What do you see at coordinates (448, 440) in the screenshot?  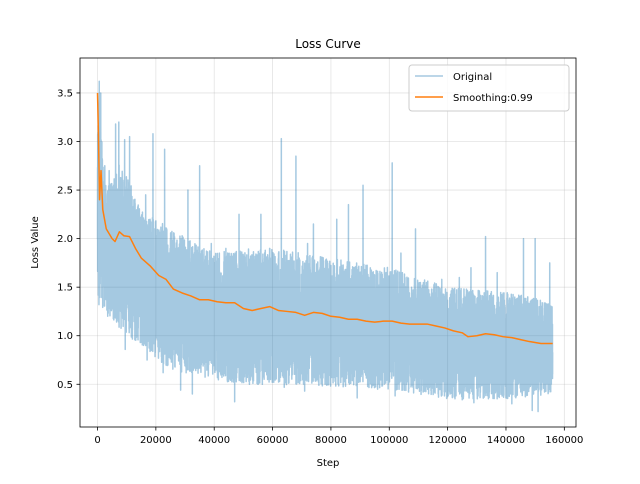 I see `x-tick-label: 120000` at bounding box center [448, 440].